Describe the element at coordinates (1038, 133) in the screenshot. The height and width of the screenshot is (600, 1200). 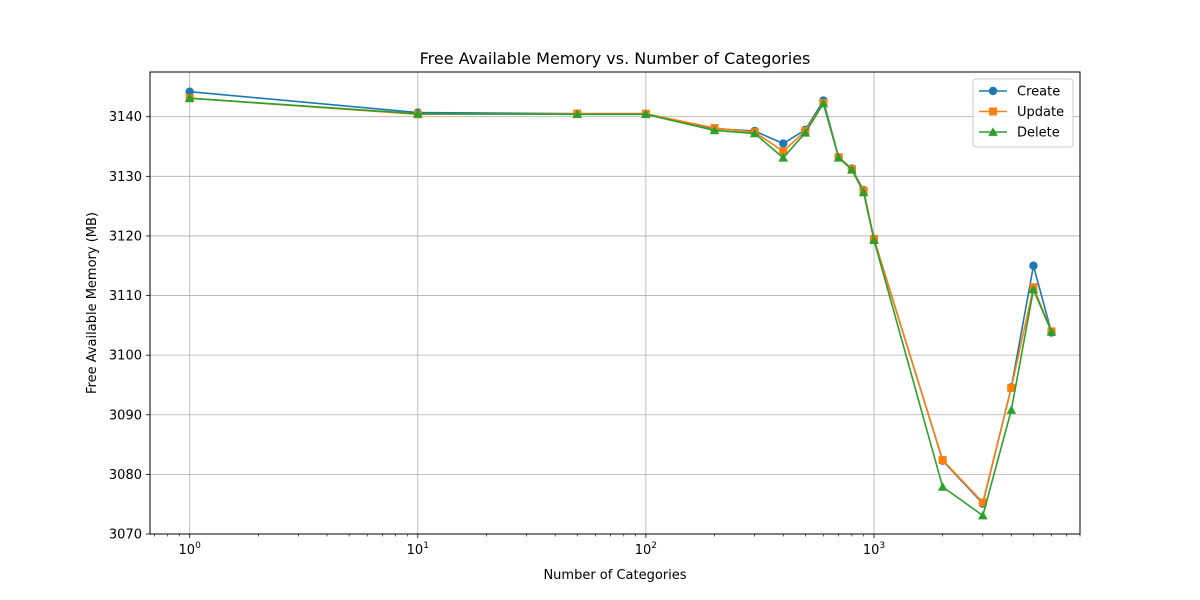
I see `legend-label: Delete` at that location.